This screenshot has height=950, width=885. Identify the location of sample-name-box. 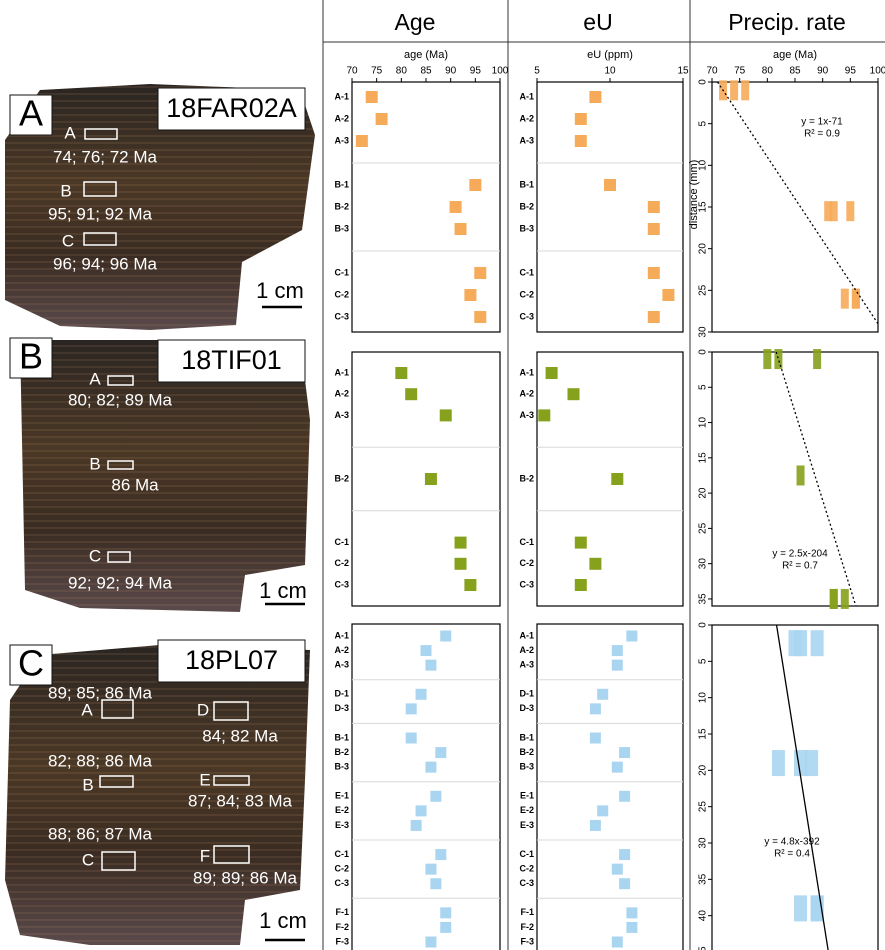
(231, 109).